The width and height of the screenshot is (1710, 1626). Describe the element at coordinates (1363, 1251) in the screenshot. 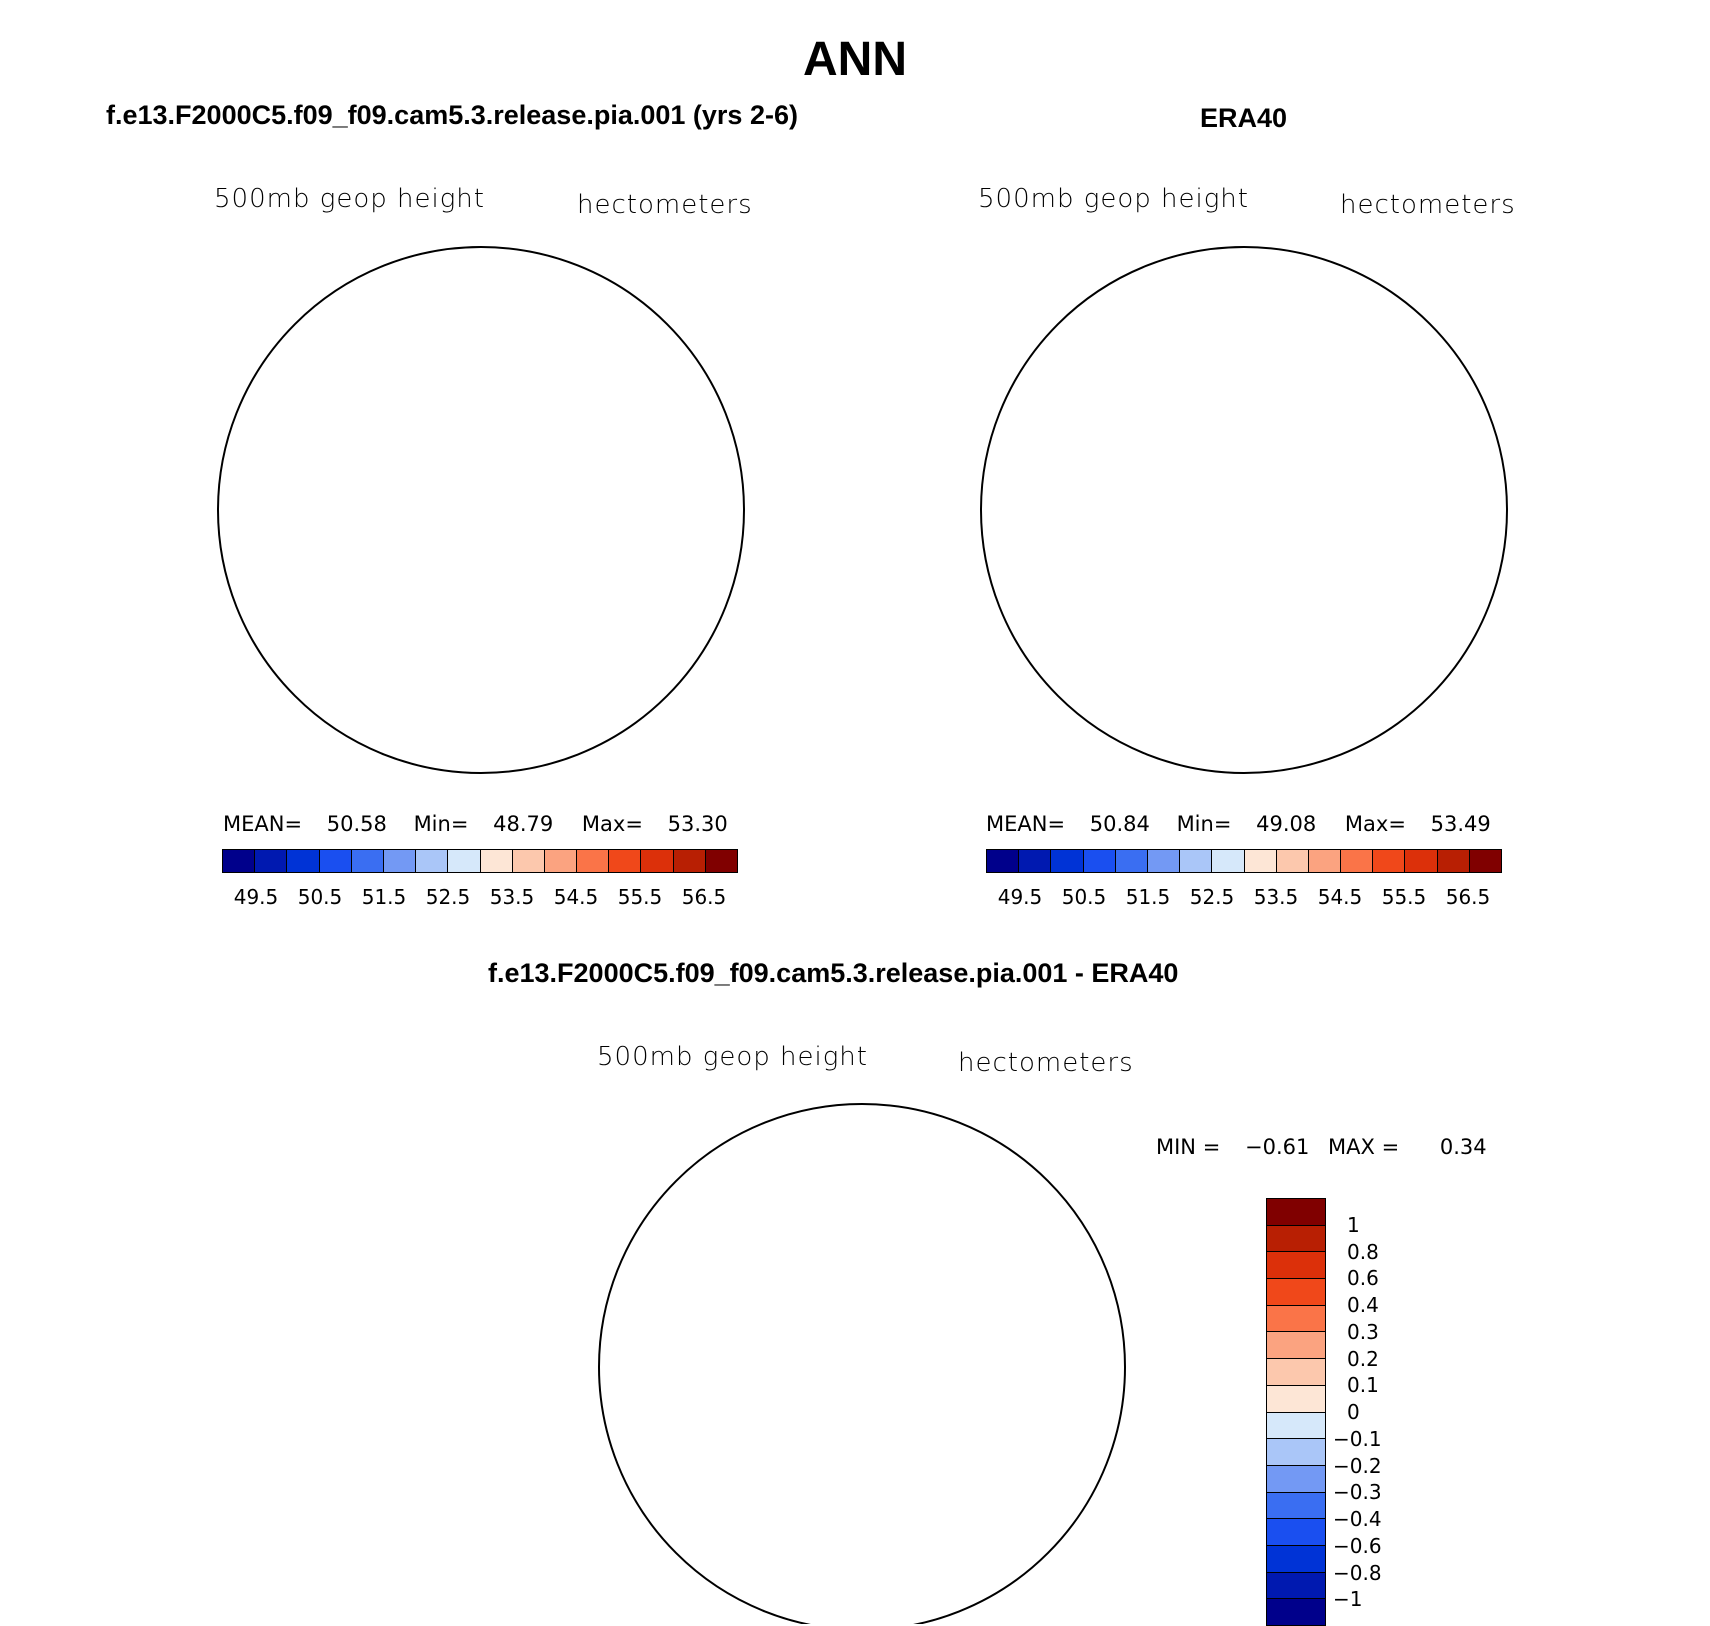

I see `colorbar-tick-label: 0.8` at that location.